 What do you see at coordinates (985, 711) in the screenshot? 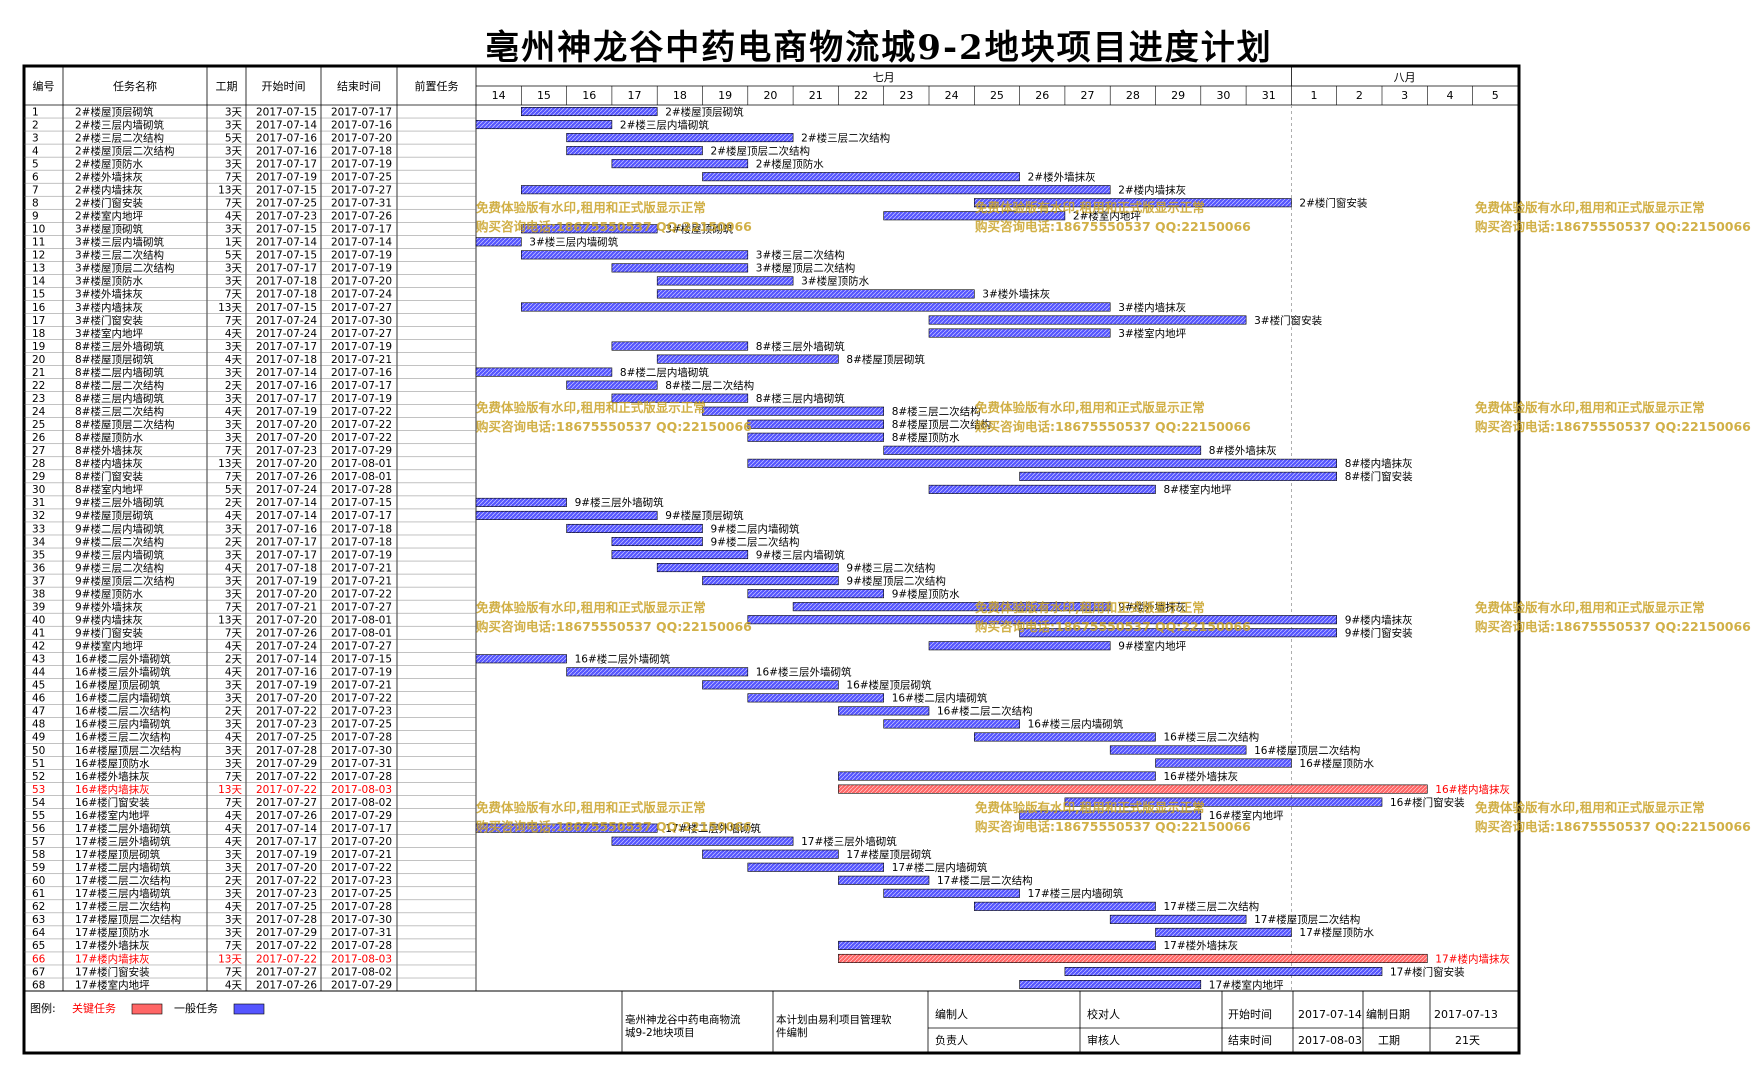
I see `bar-label: 16#楼二层二次结构` at bounding box center [985, 711].